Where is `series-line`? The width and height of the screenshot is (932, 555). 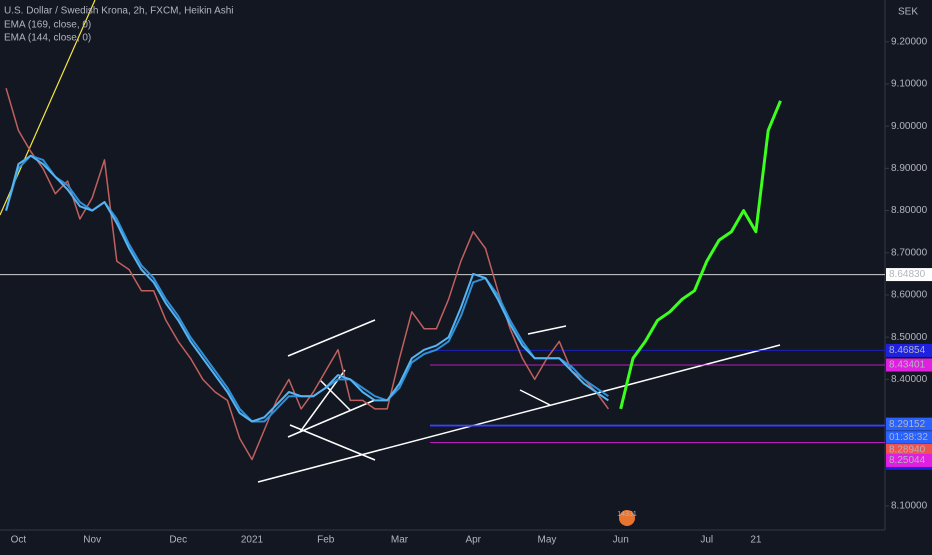 series-line is located at coordinates (700, 255).